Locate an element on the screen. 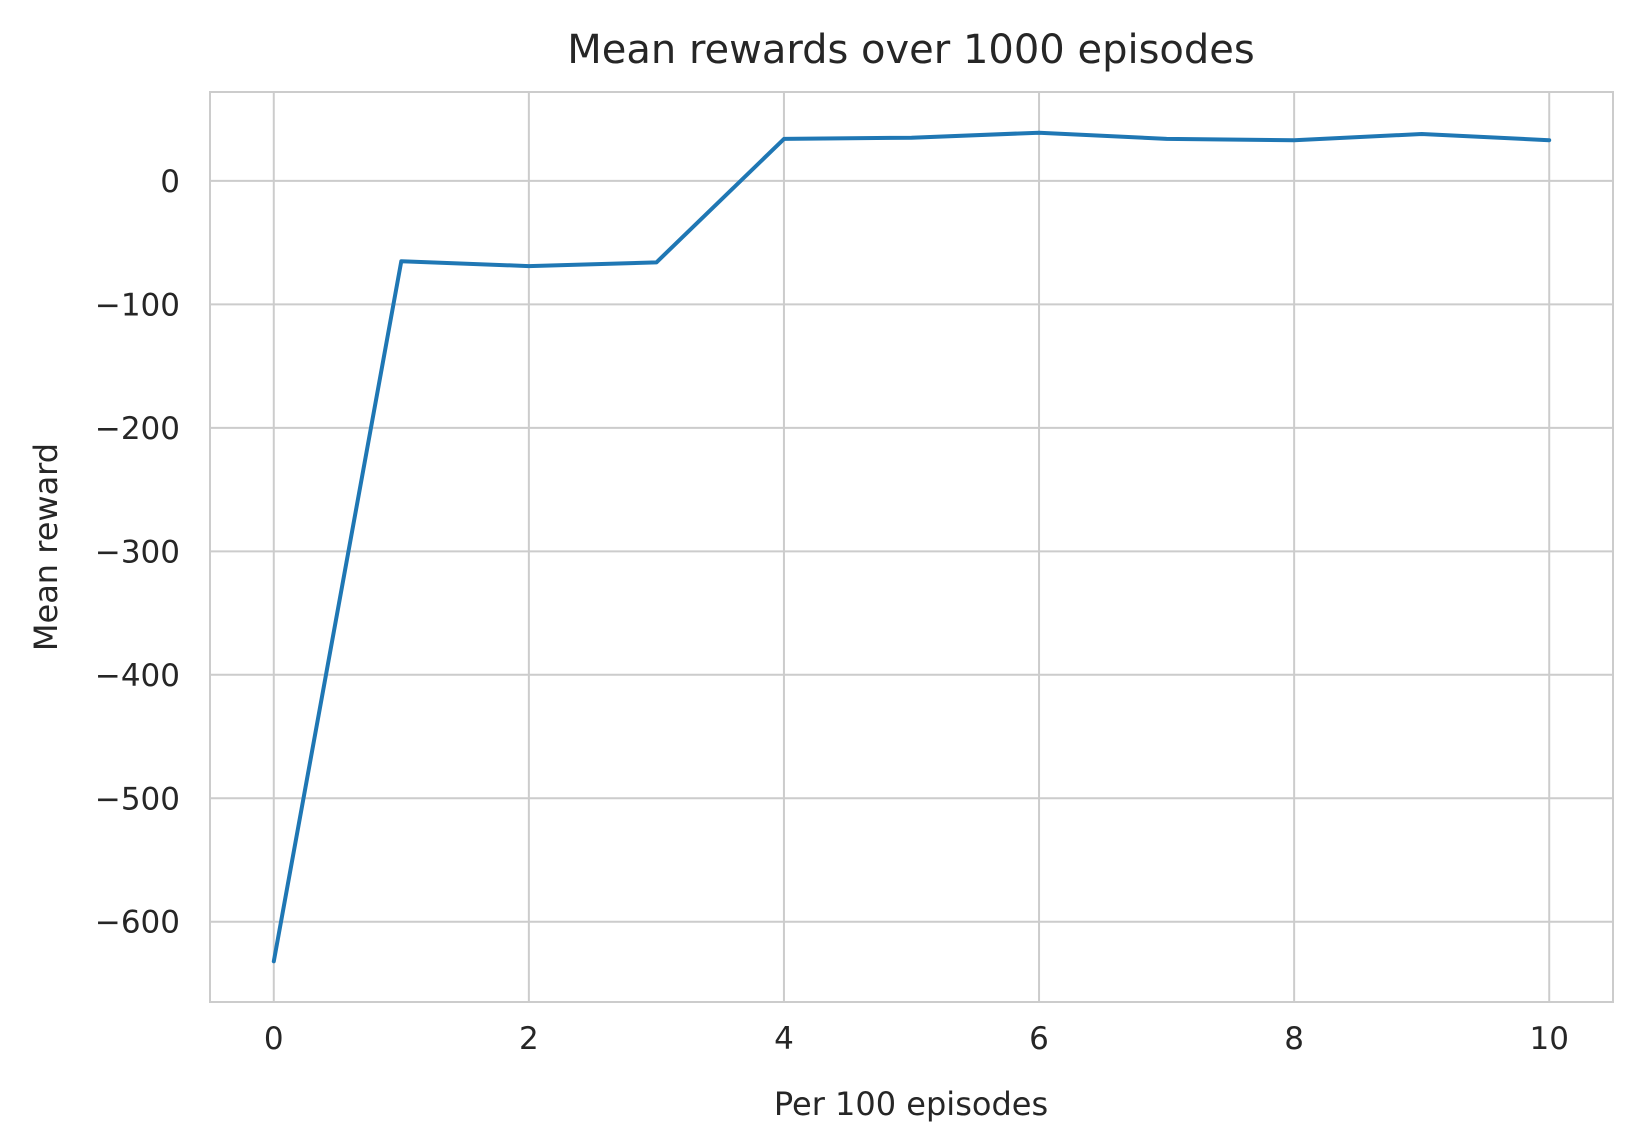 The width and height of the screenshot is (1632, 1148). x-tick-label: 4 is located at coordinates (784, 1039).